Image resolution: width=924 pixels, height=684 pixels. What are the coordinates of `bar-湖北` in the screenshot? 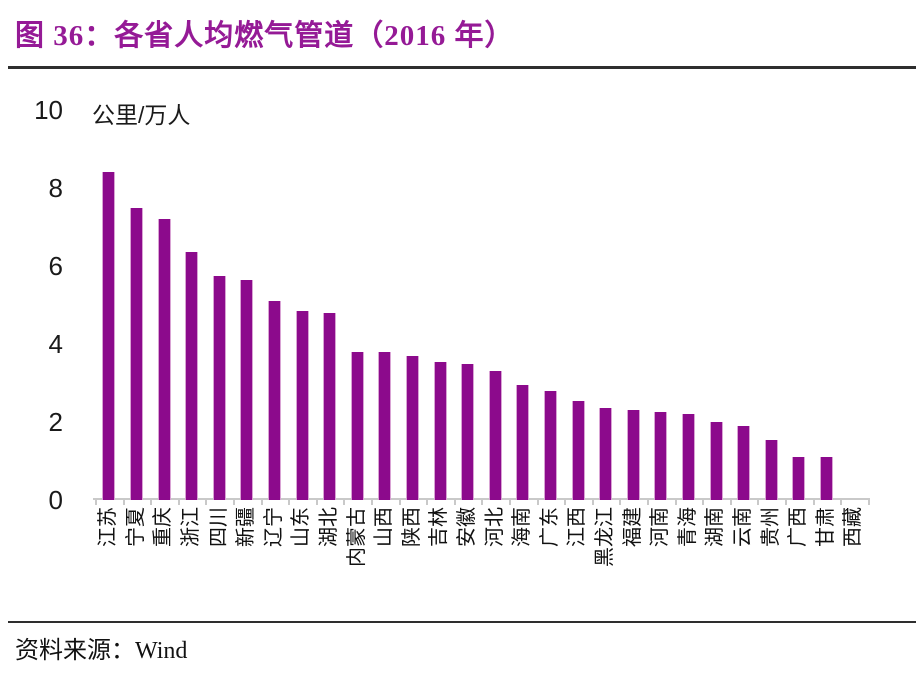 It's located at (330, 406).